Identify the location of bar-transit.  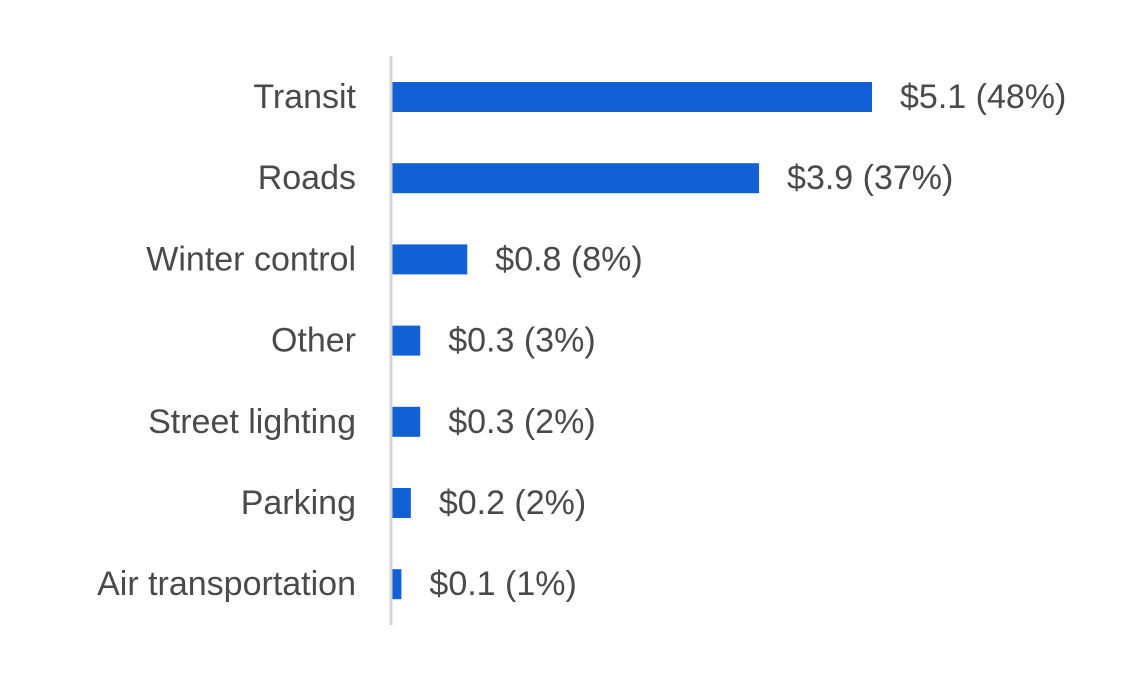
(632, 97).